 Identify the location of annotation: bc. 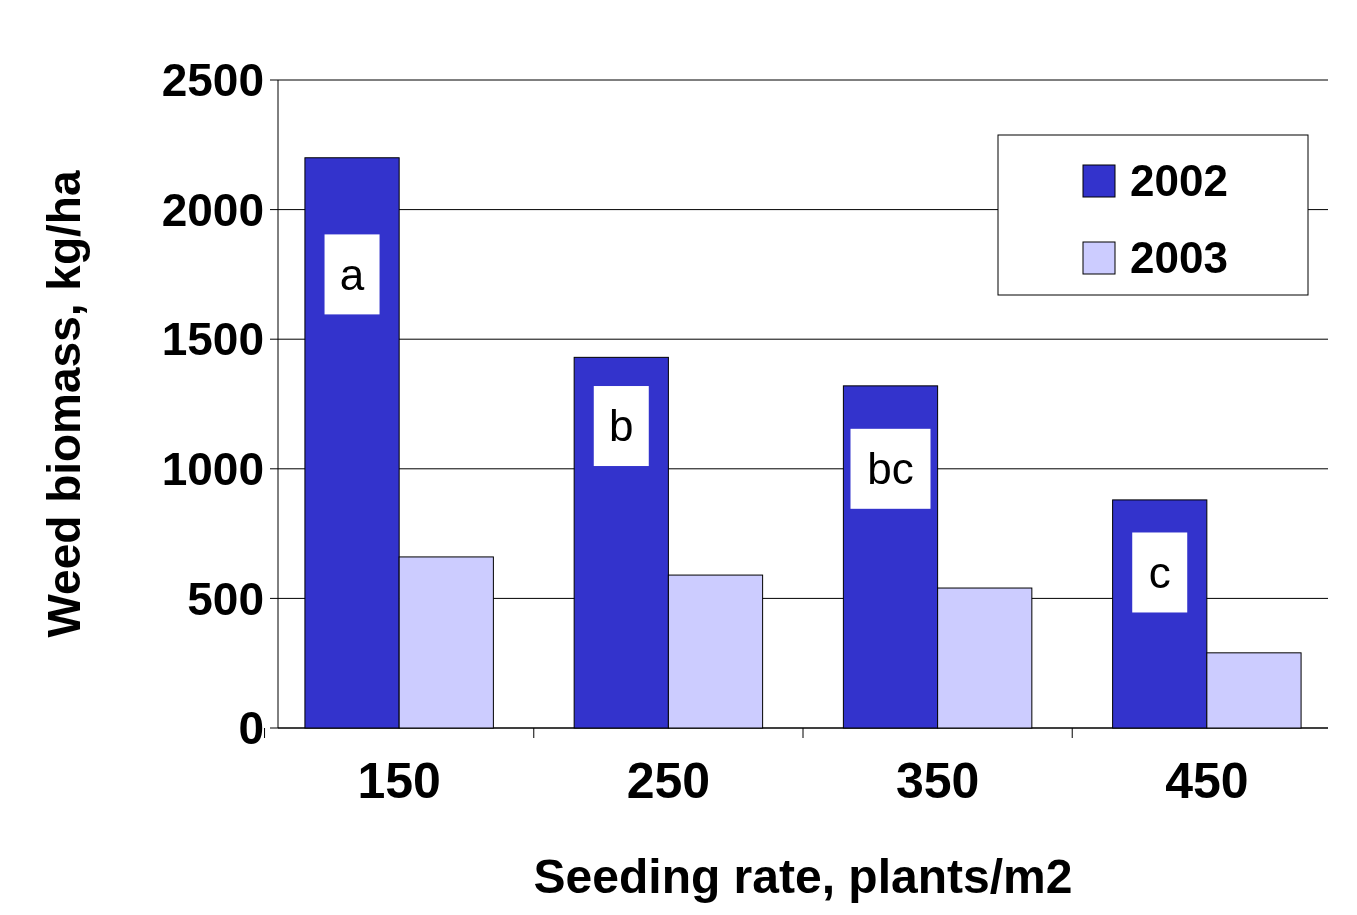
(890, 469).